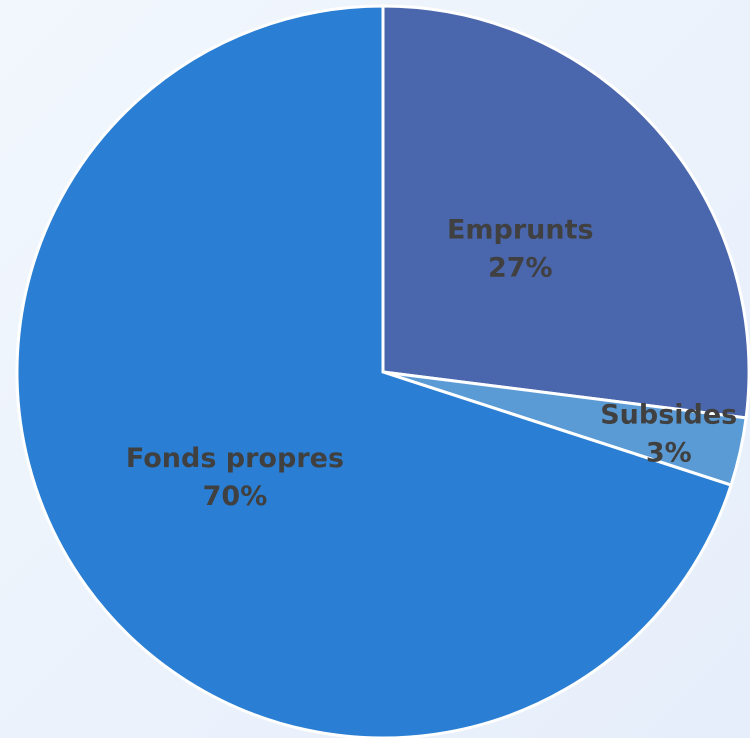 The height and width of the screenshot is (738, 750). I want to click on slice-label: Emprunts, so click(520, 229).